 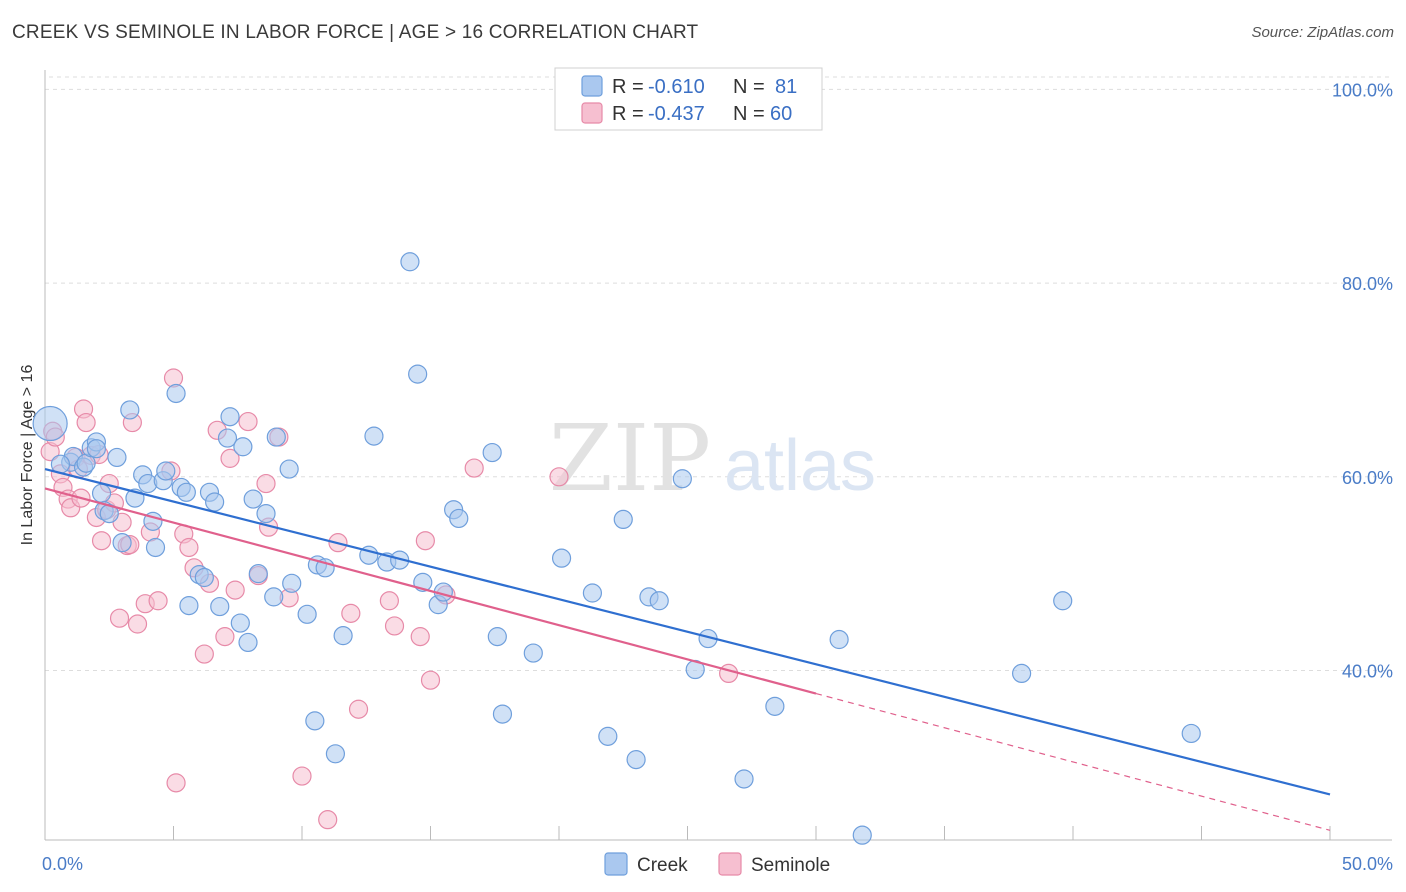 I want to click on legend-seminole-r-label: R =, so click(x=628, y=114).